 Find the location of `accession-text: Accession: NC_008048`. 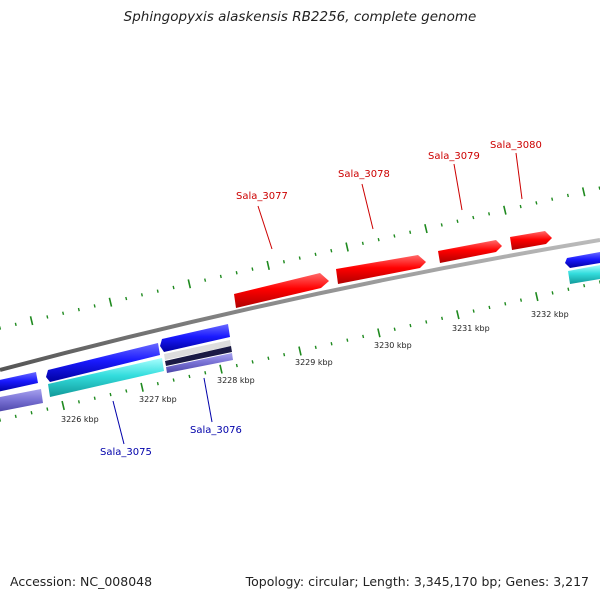

accession-text: Accession: NC_008048 is located at coordinates (81, 581).